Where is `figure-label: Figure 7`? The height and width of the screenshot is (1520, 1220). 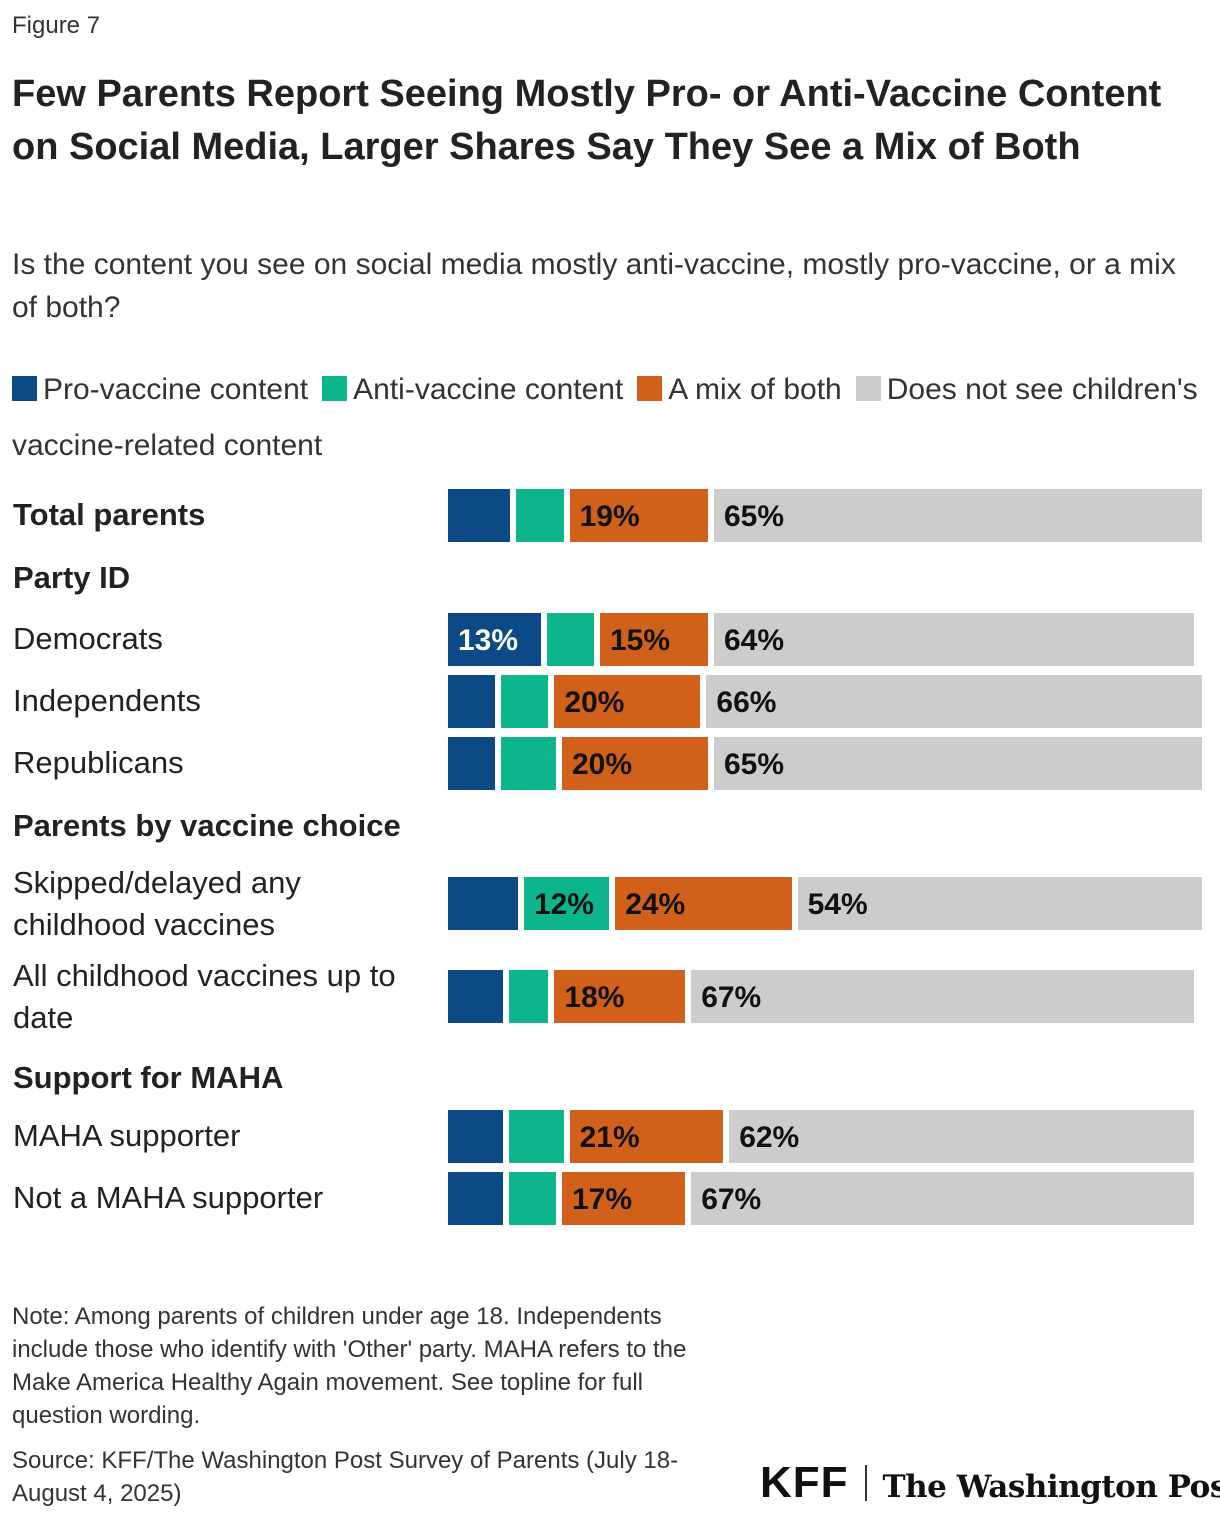
figure-label: Figure 7 is located at coordinates (56, 25).